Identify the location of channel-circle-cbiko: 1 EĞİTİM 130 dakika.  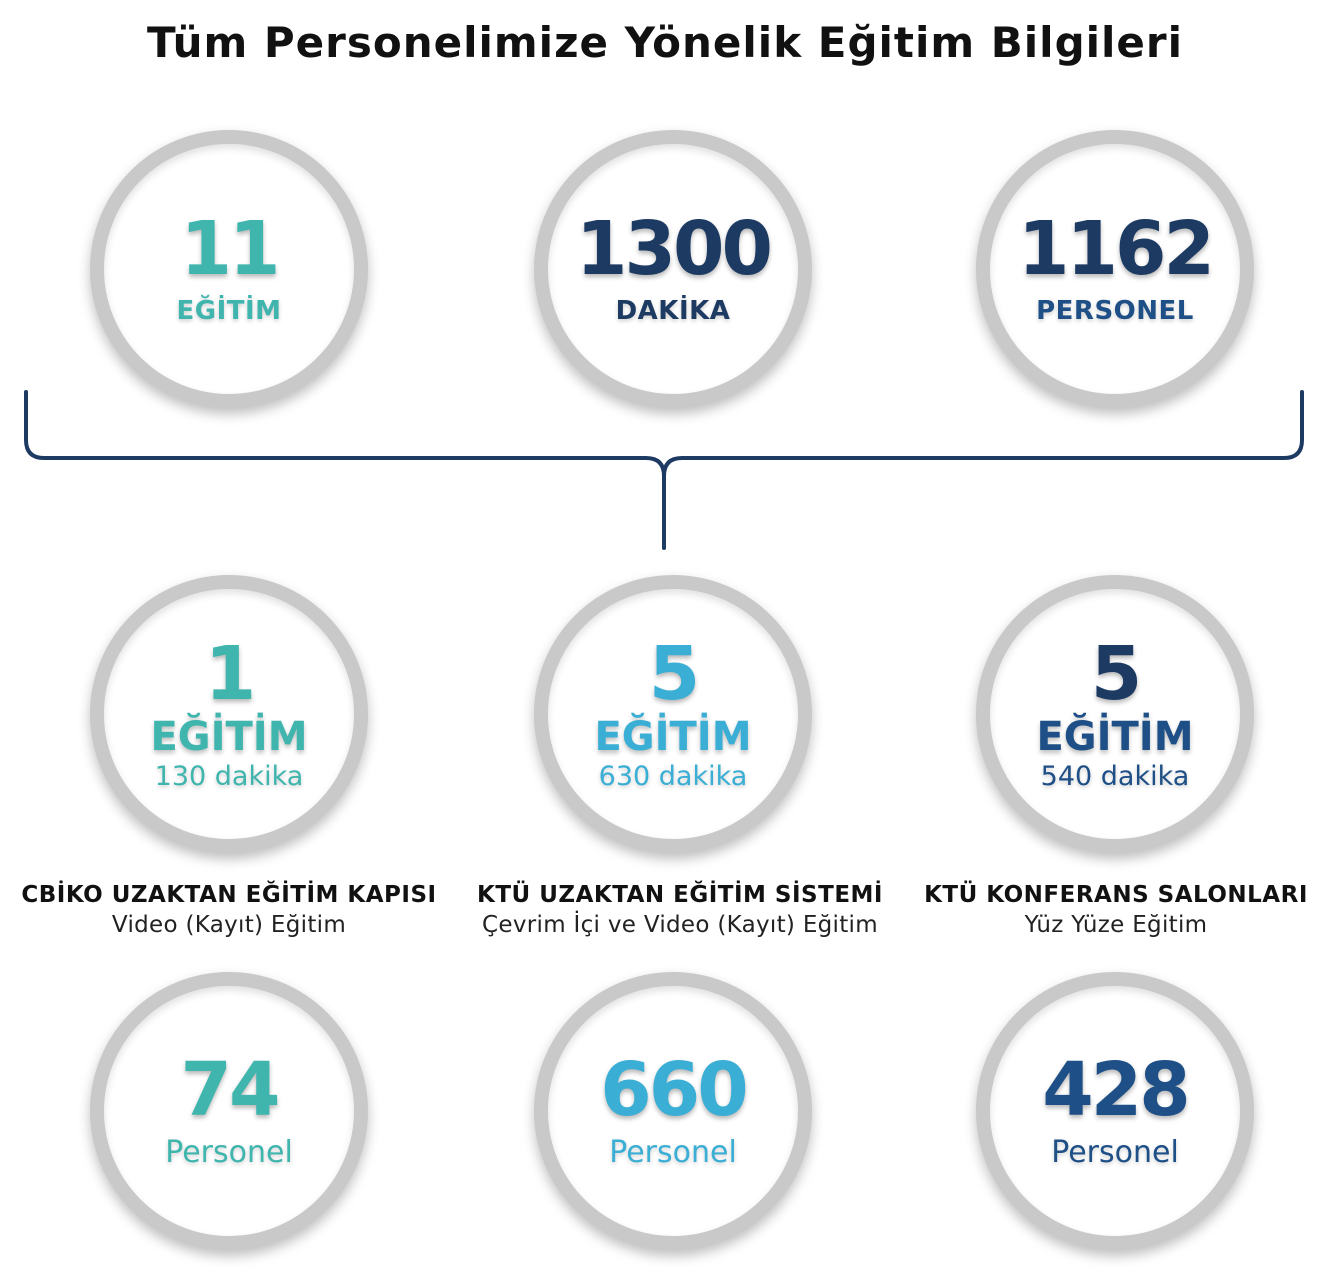
(229, 714).